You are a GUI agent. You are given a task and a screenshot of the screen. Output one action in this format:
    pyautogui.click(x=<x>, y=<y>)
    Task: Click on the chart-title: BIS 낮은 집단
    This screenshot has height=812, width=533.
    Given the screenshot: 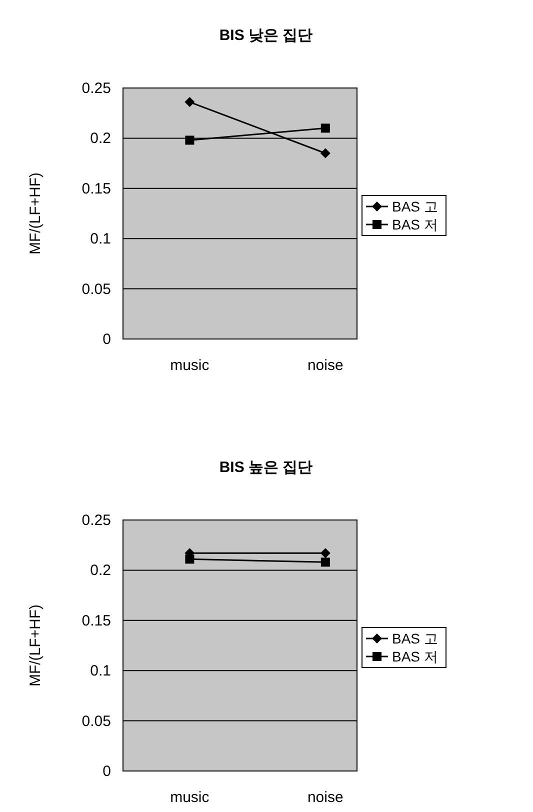 What is the action you would take?
    pyautogui.click(x=266, y=35)
    